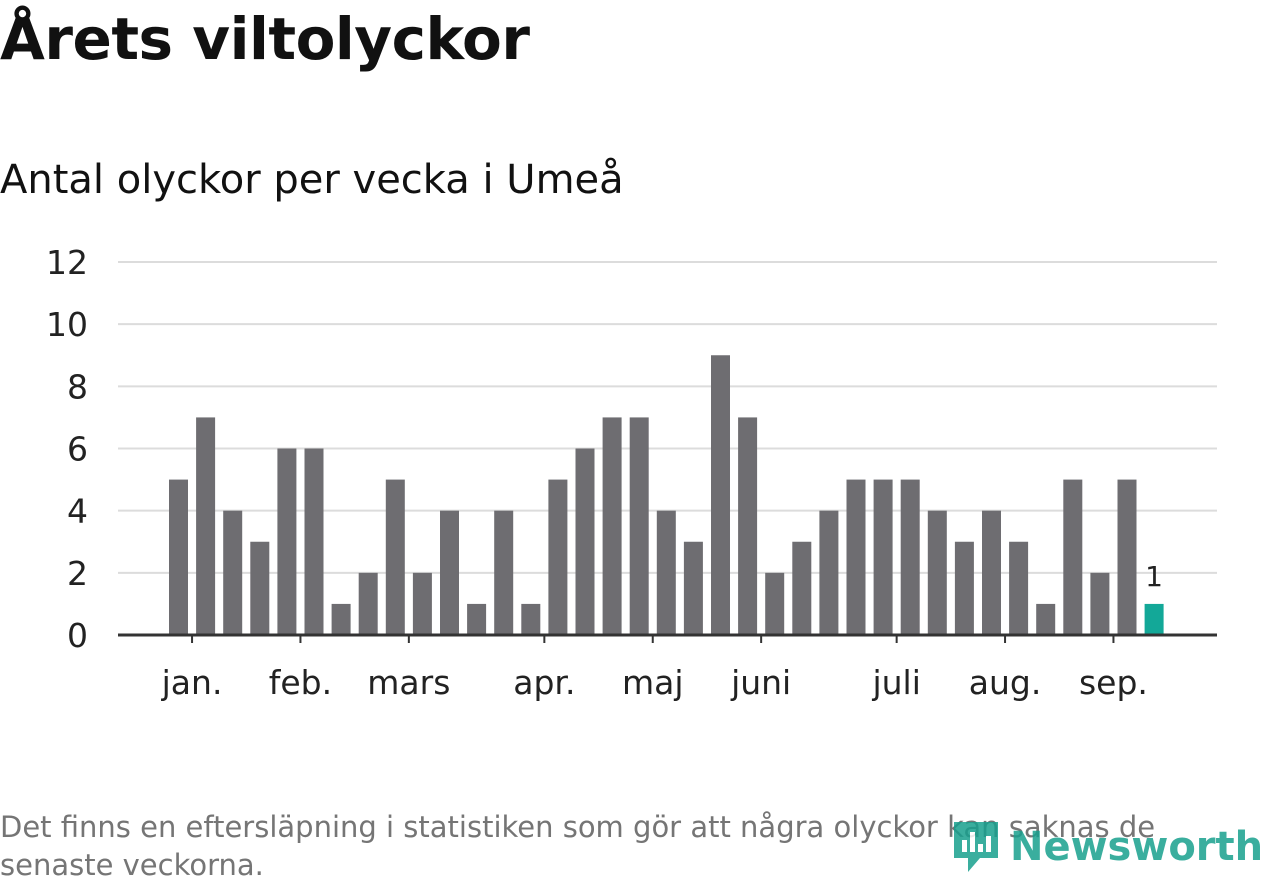  I want to click on x-axis-ticks: jan. feb. mars apr. maj juni juli aug. sep., so click(654, 668).